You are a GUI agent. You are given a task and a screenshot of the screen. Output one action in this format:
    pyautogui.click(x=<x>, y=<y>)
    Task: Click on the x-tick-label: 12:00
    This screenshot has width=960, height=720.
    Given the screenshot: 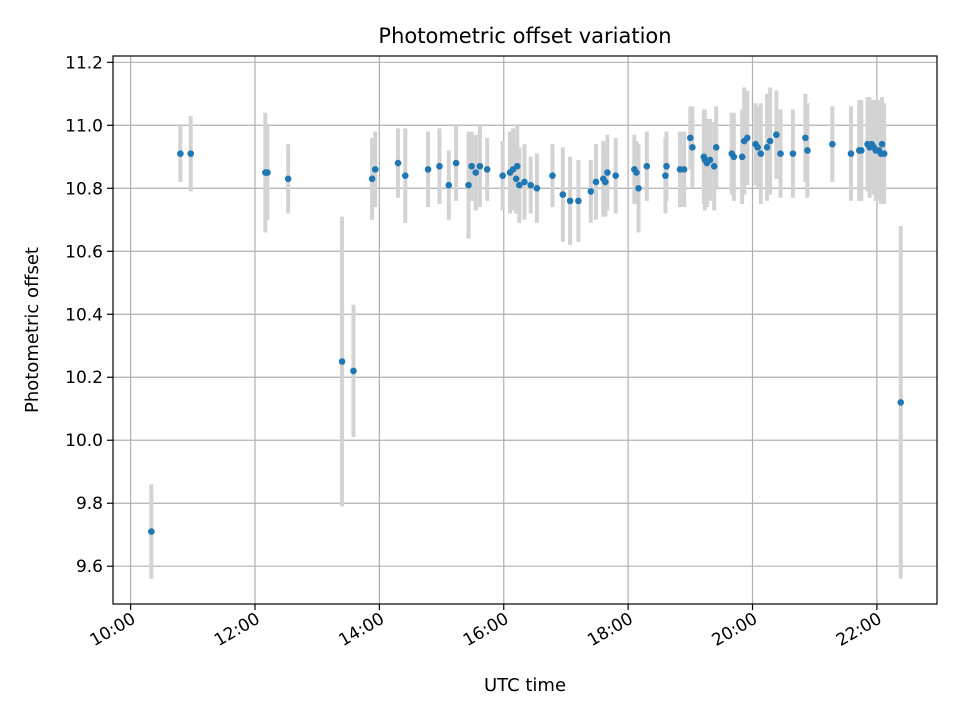 What is the action you would take?
    pyautogui.click(x=237, y=630)
    